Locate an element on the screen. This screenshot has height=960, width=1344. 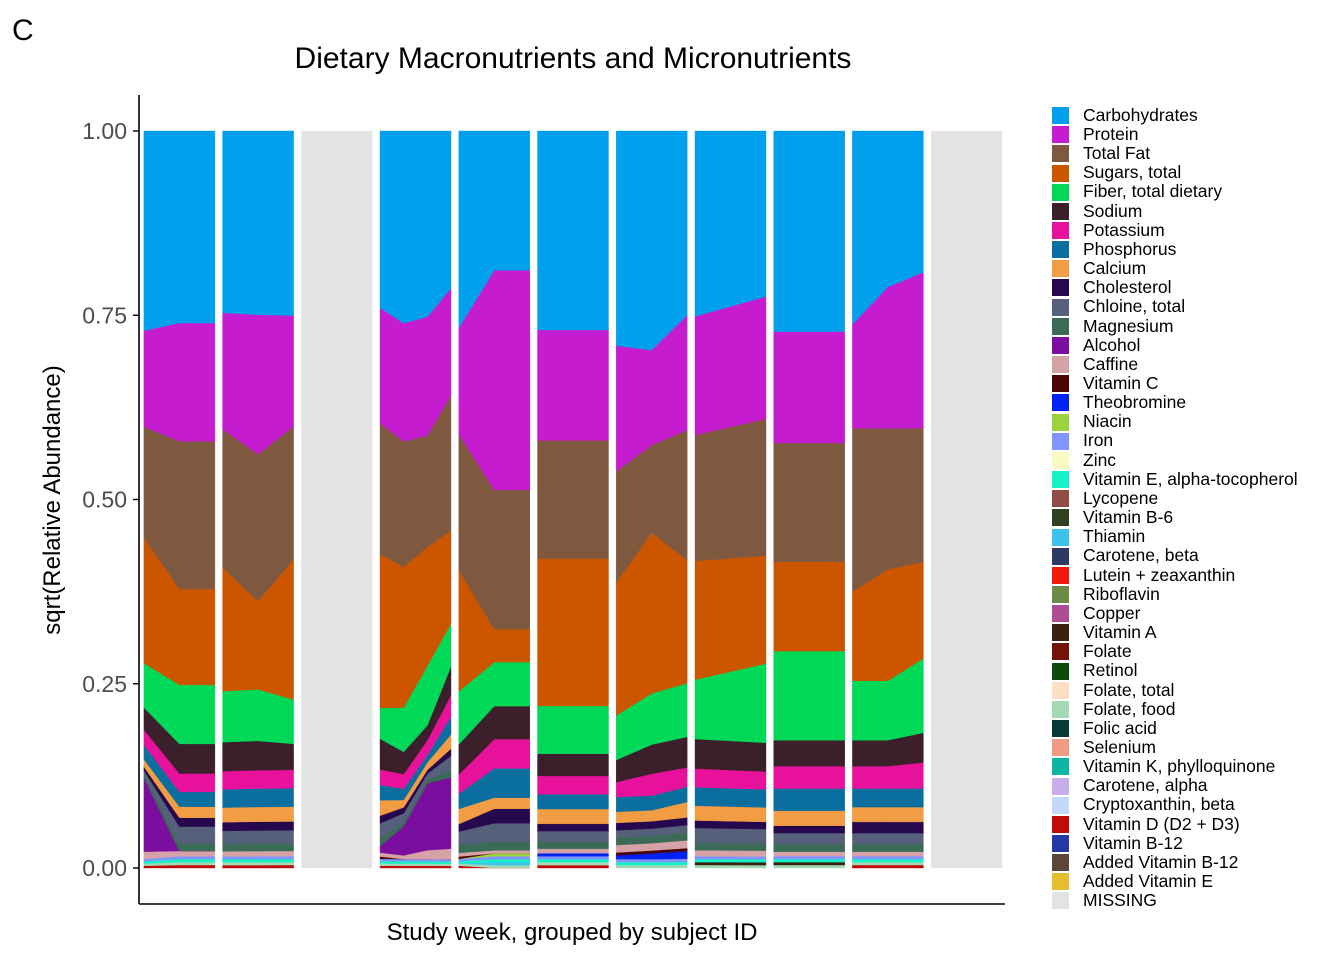
legend-label: Fiber, total dietary is located at coordinates (1153, 191).